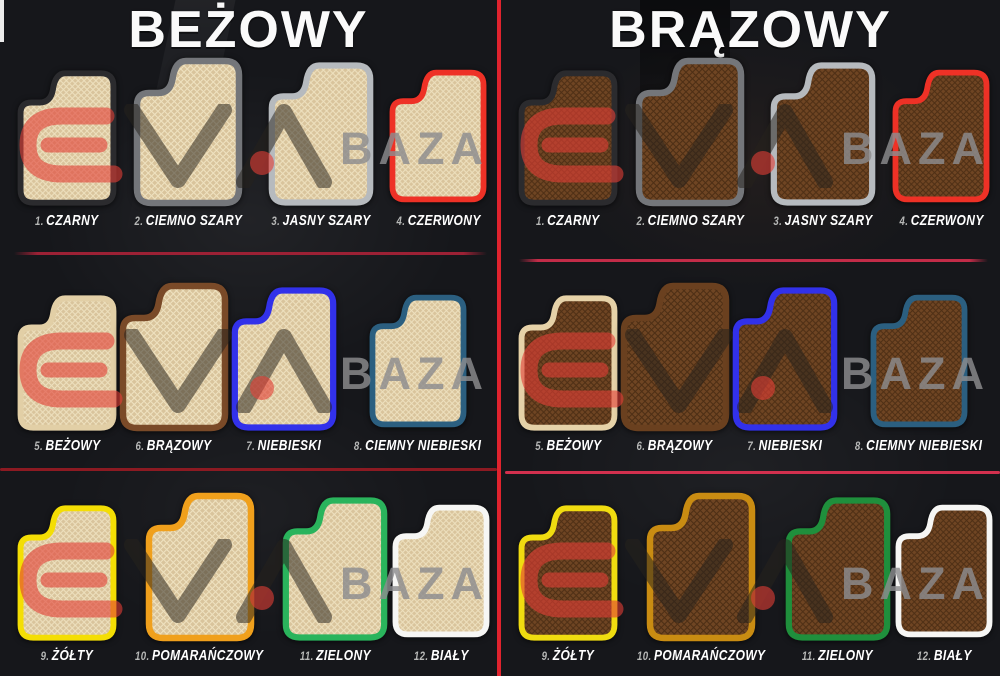 This screenshot has width=1000, height=676. Describe the element at coordinates (67, 374) in the screenshot. I see `color-option: 5. BEŻOWY` at that location.